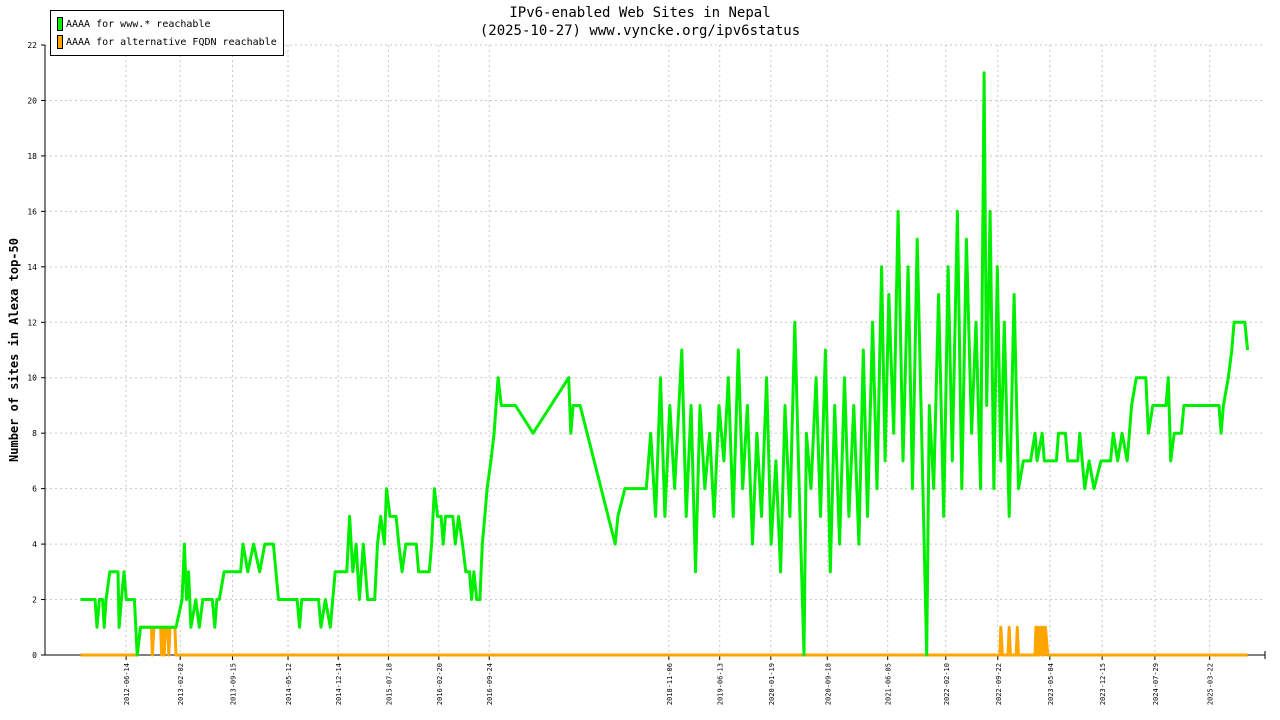 The width and height of the screenshot is (1280, 720). What do you see at coordinates (1051, 684) in the screenshot?
I see `x-tick-label: 2023-05-04` at bounding box center [1051, 684].